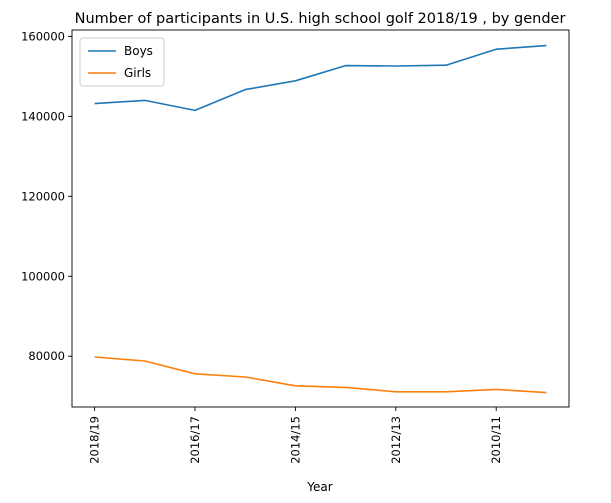 This screenshot has width=611, height=503. What do you see at coordinates (46, 356) in the screenshot?
I see `y-tick-label: 80000` at bounding box center [46, 356].